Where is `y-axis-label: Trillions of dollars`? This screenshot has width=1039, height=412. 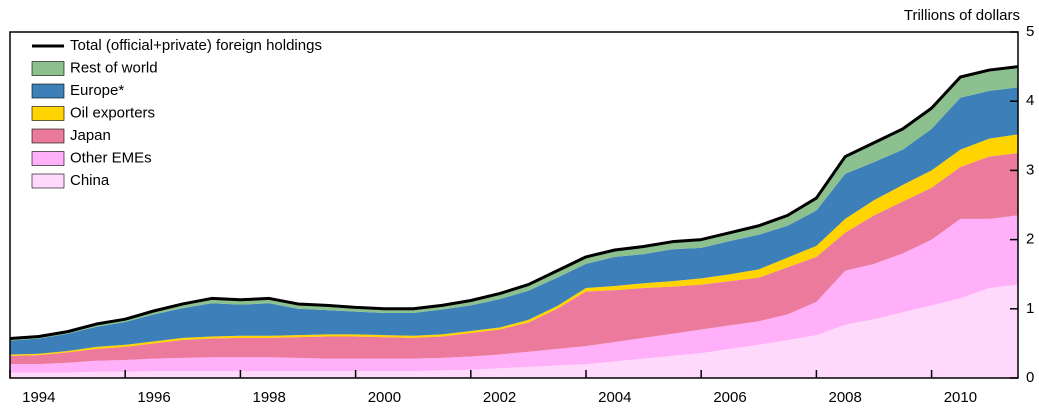
y-axis-label: Trillions of dollars is located at coordinates (962, 15).